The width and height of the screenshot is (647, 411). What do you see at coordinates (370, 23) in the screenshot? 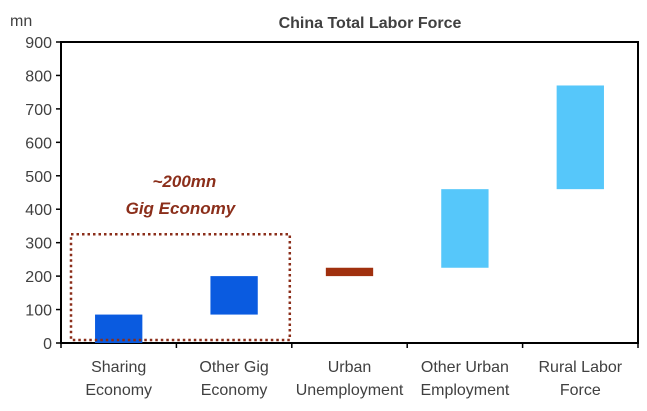
I see `chart-title: China Total Labor Force` at bounding box center [370, 23].